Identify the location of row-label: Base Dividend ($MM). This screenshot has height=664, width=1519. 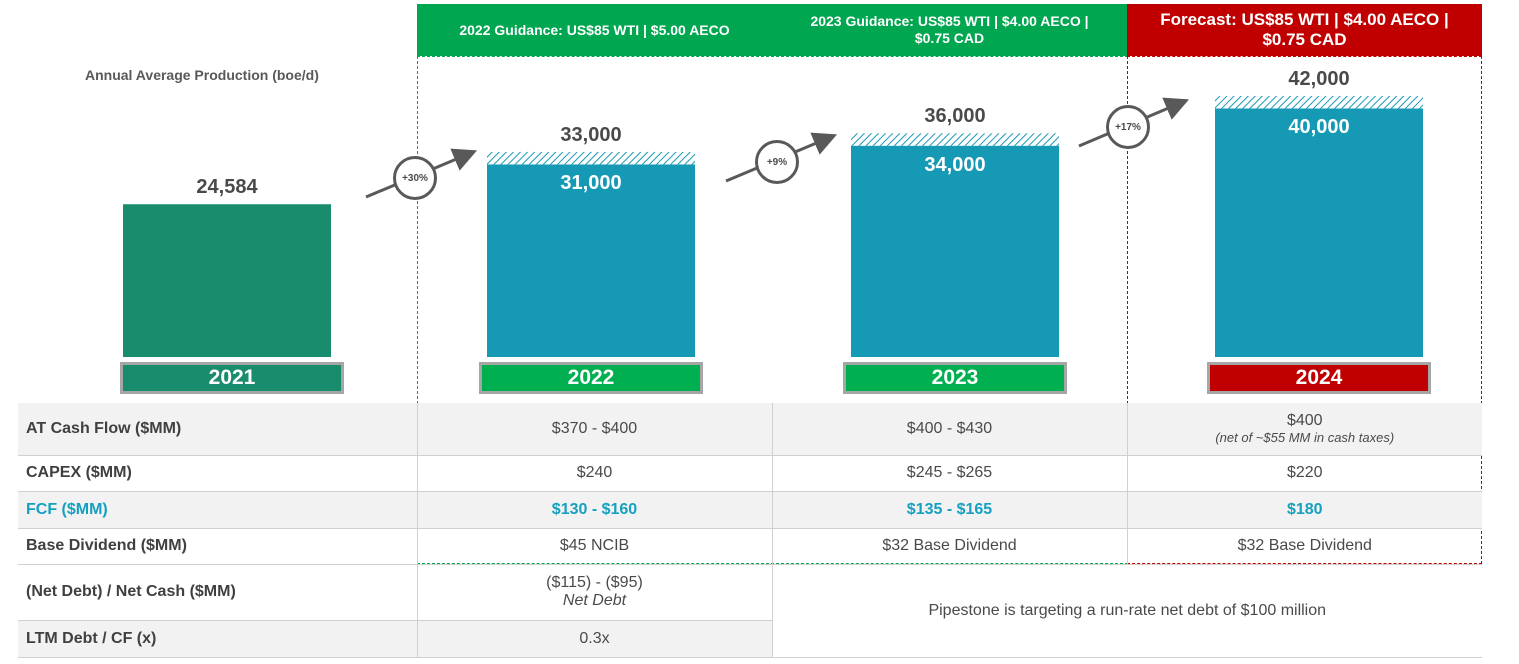
(217, 546).